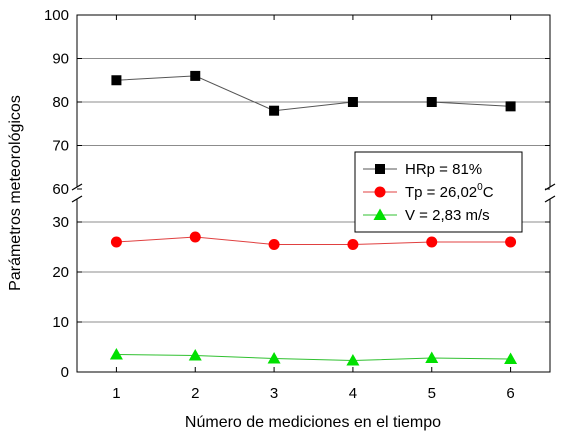  What do you see at coordinates (447, 215) in the screenshot?
I see `legend-label: V = 2,83 m/s` at bounding box center [447, 215].